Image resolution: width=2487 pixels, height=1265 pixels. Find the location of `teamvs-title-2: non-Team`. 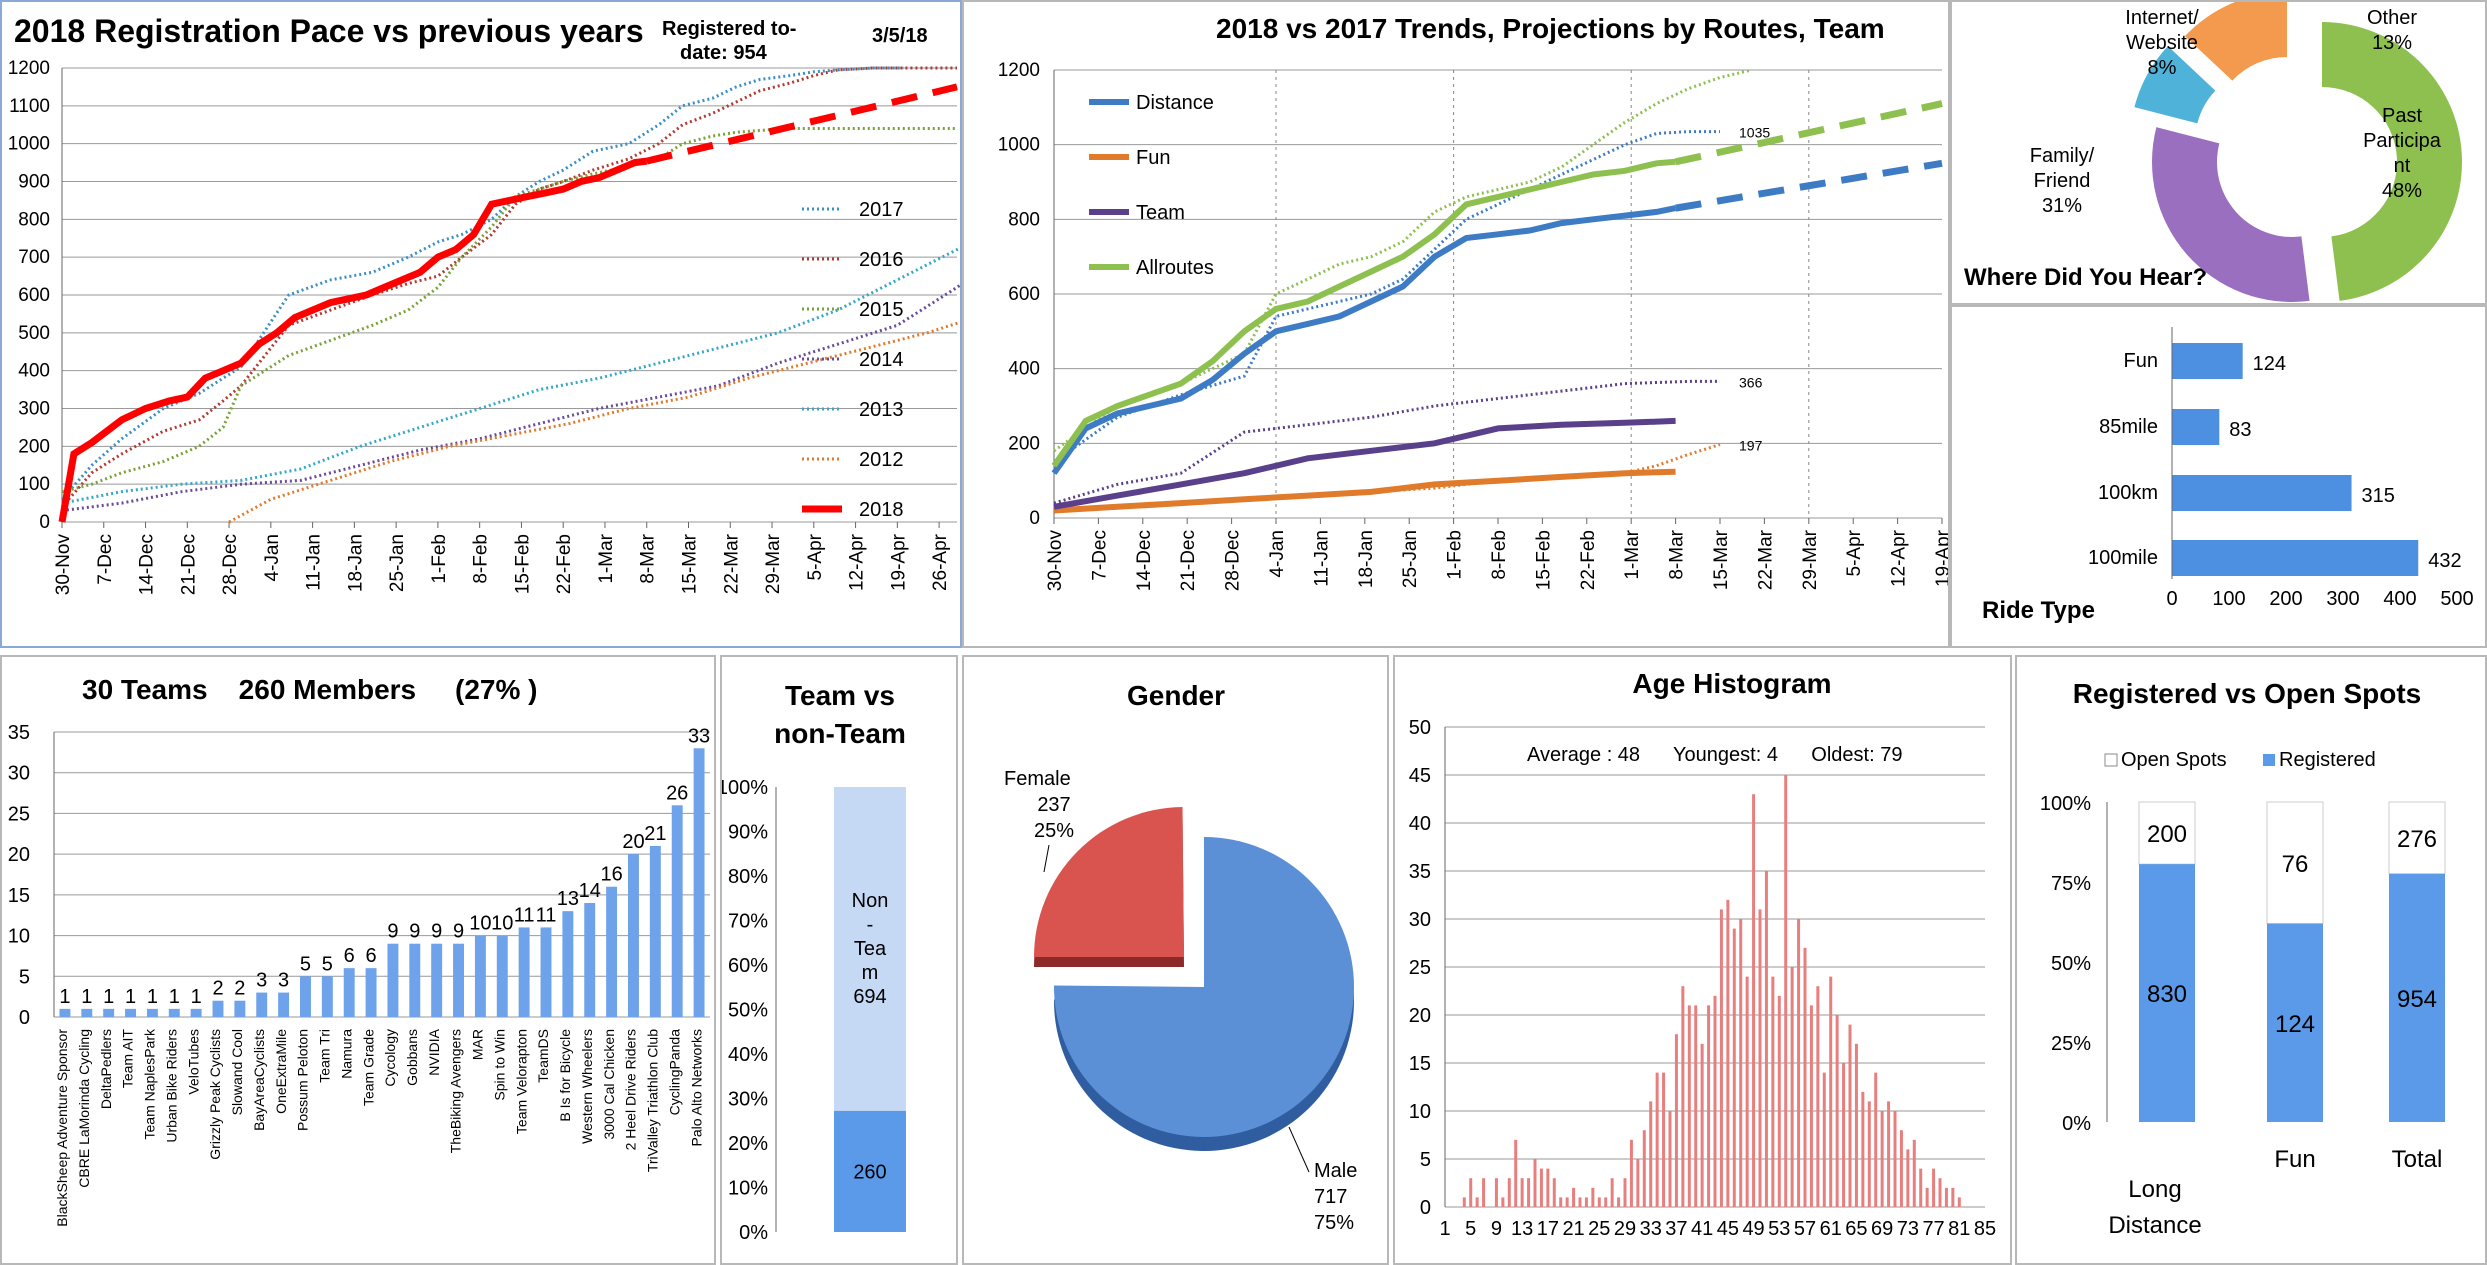

teamvs-title-2: non-Team is located at coordinates (840, 733).